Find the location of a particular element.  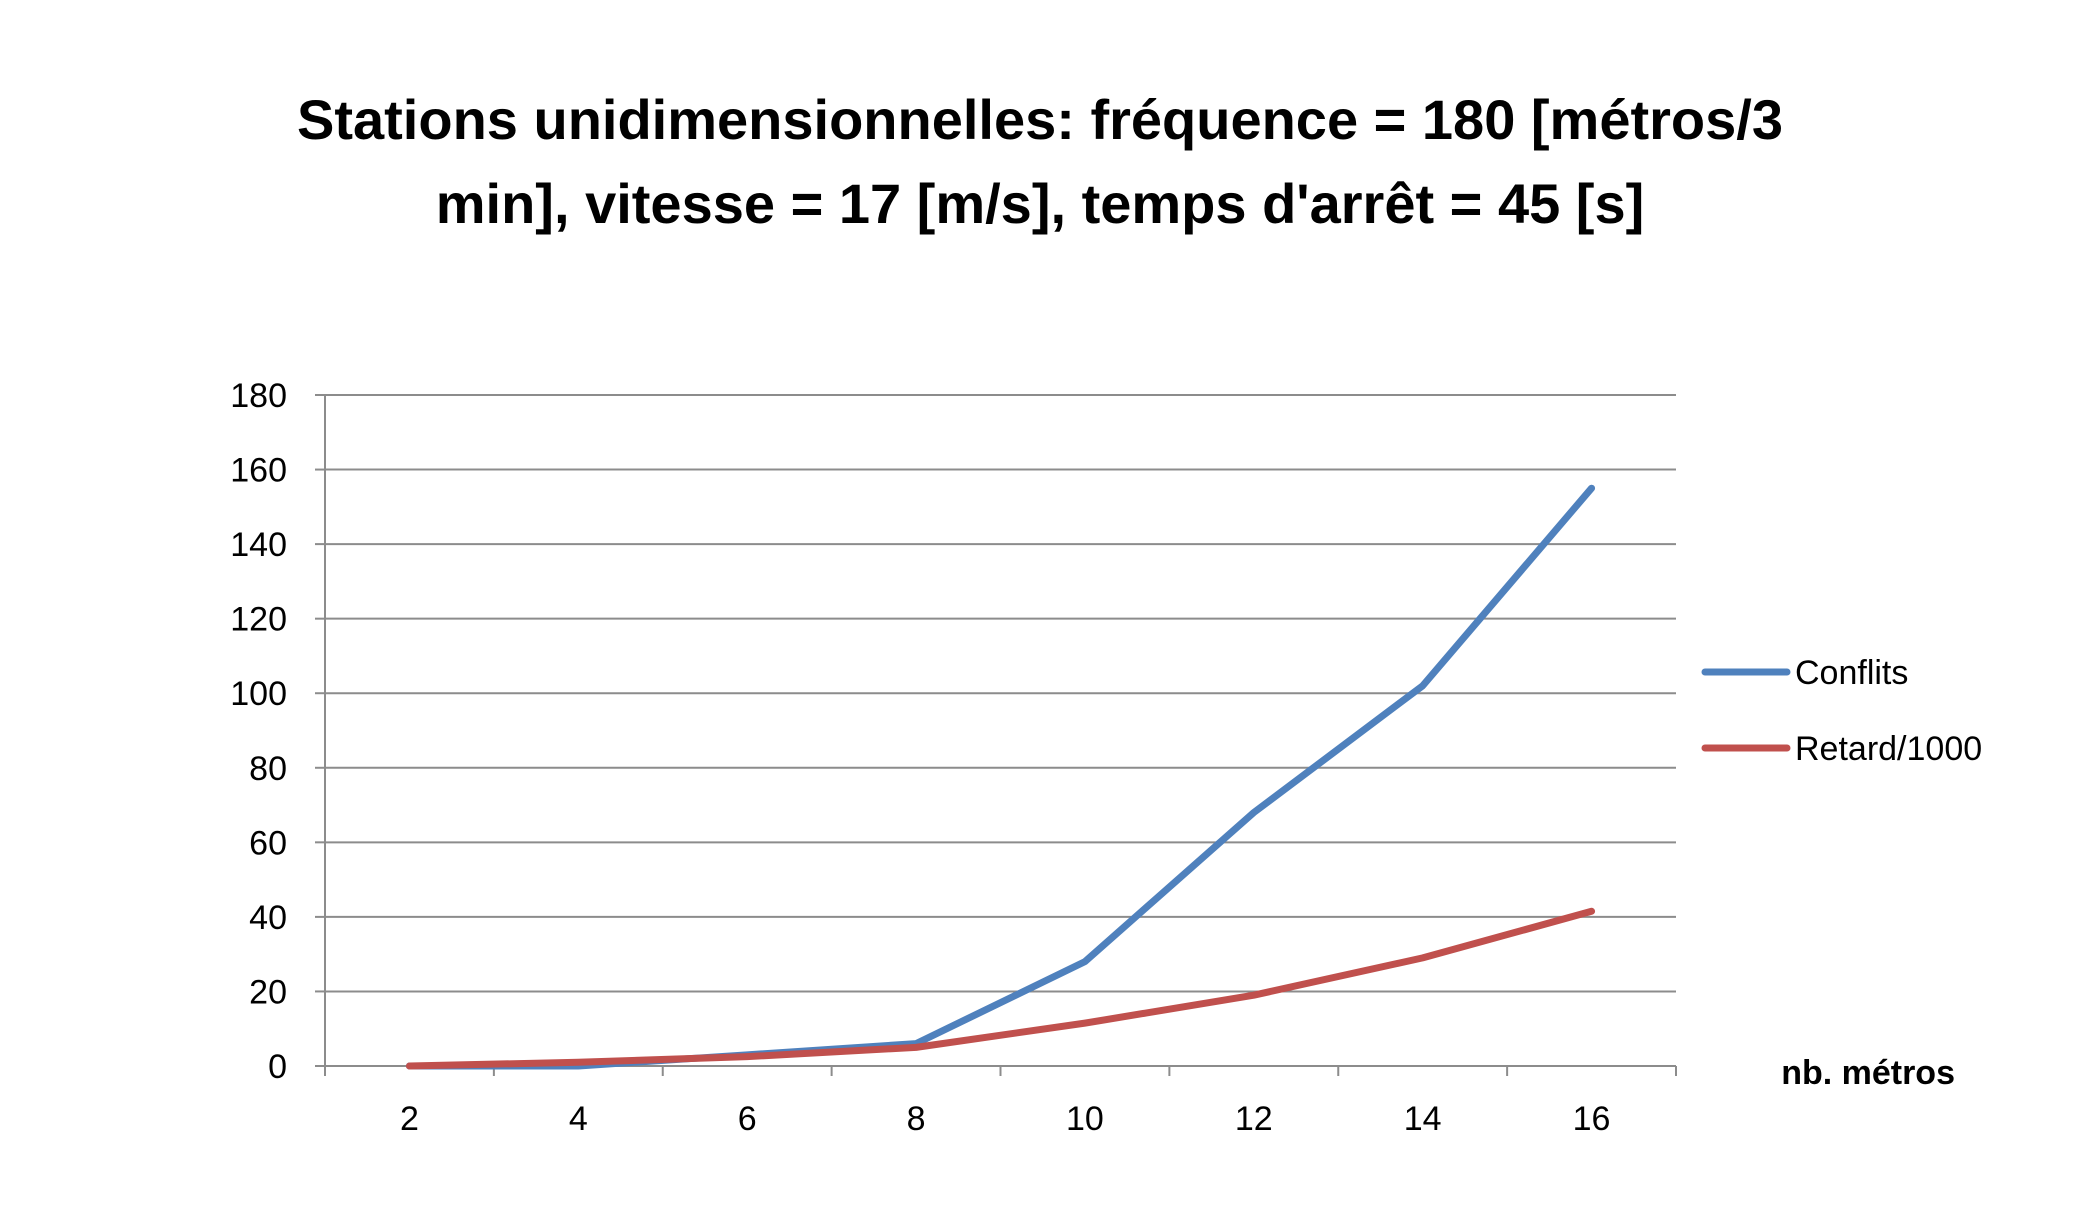

x-tick-label: 12 is located at coordinates (1254, 1119).